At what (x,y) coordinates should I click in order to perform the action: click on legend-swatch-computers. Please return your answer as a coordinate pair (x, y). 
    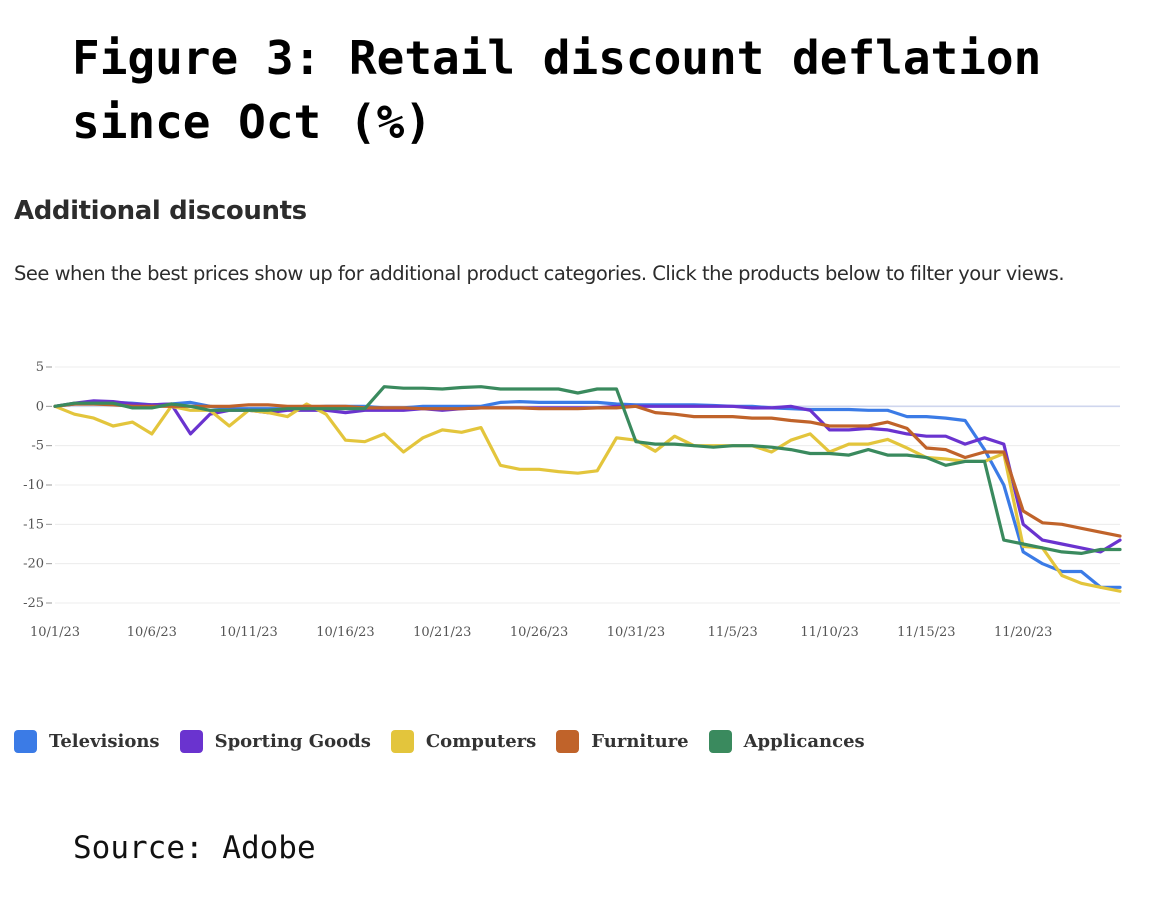
    Looking at the image, I should click on (402, 741).